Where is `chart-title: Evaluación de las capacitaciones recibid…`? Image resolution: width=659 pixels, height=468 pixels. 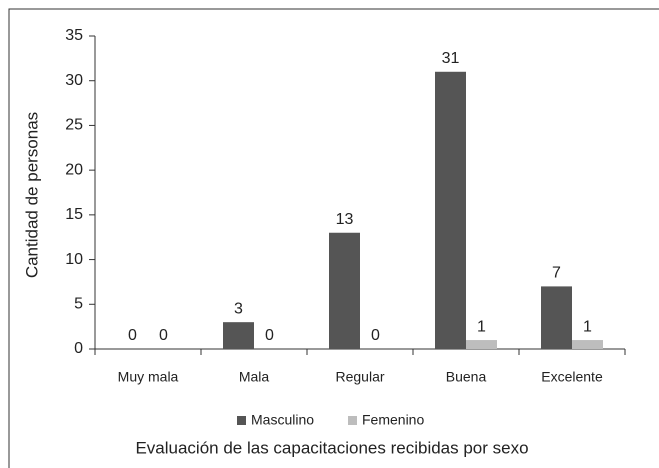 chart-title: Evaluación de las capacitaciones recibid… is located at coordinates (331, 447).